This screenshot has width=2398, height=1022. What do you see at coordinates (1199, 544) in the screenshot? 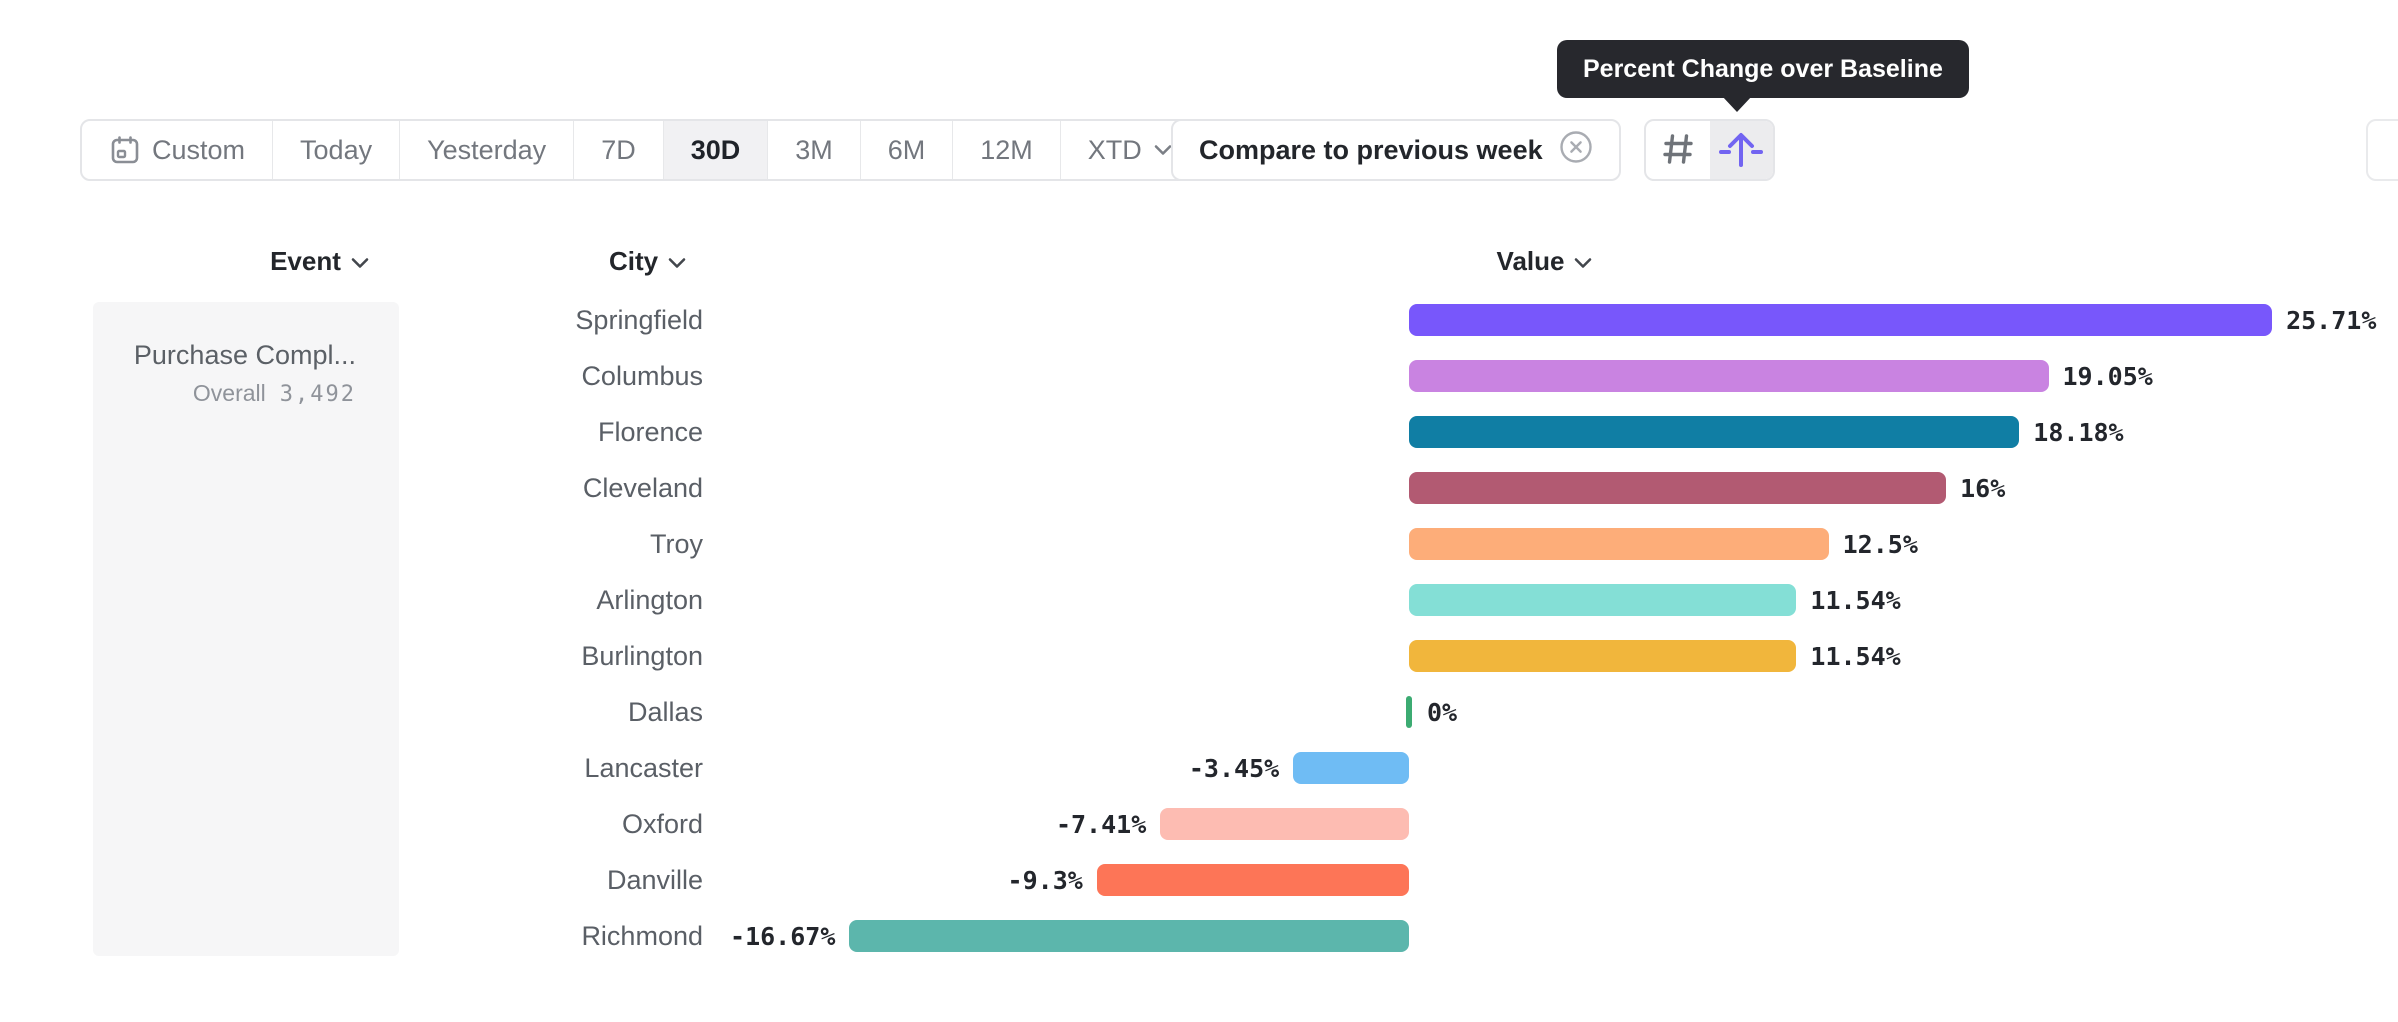
I see `chart-row: Troy 12.5%` at bounding box center [1199, 544].